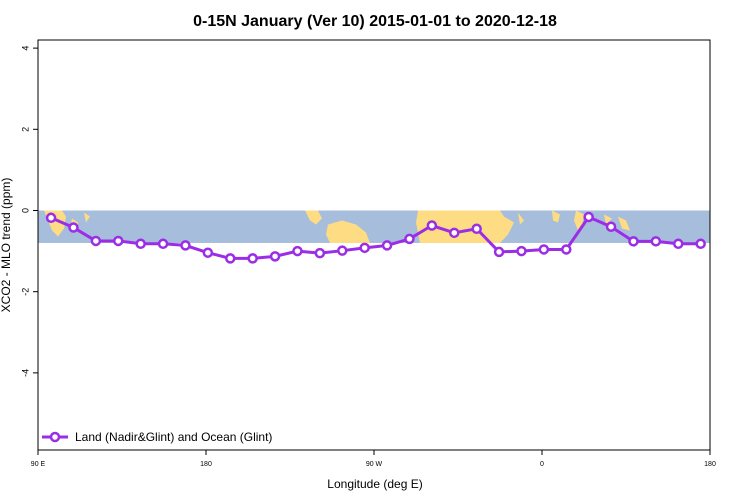 This screenshot has width=750, height=500. What do you see at coordinates (373, 459) in the screenshot?
I see `x-axis: 90 E 180 90 W 0 180` at bounding box center [373, 459].